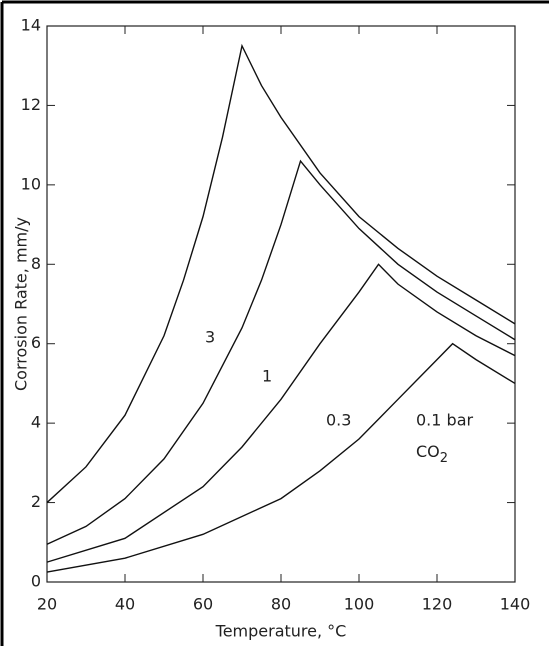  I want to click on series-label: 0.1 bar, so click(444, 420).